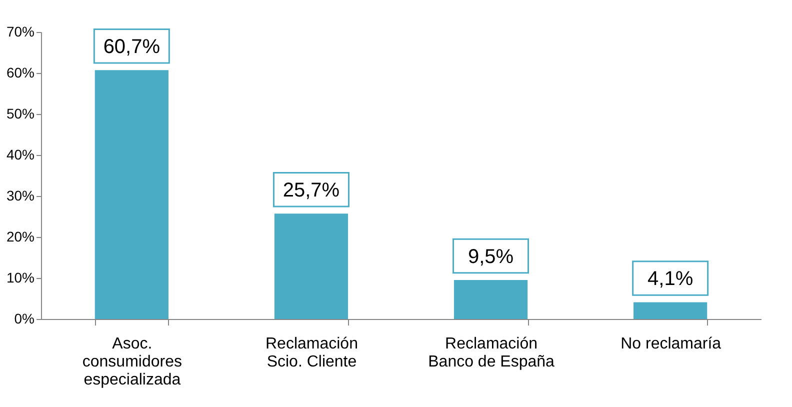 This screenshot has width=792, height=407. What do you see at coordinates (20, 154) in the screenshot?
I see `y-tick-label: 40%` at bounding box center [20, 154].